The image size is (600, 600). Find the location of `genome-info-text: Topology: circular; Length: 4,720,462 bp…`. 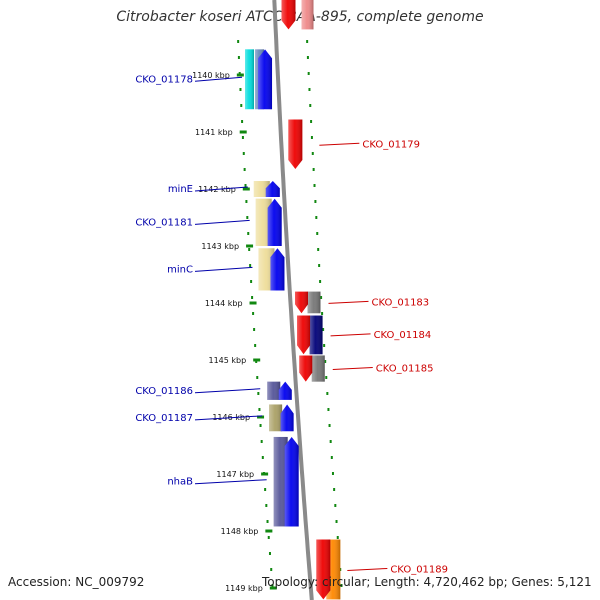

genome-info-text: Topology: circular; Length: 4,720,462 bp… is located at coordinates (427, 582).